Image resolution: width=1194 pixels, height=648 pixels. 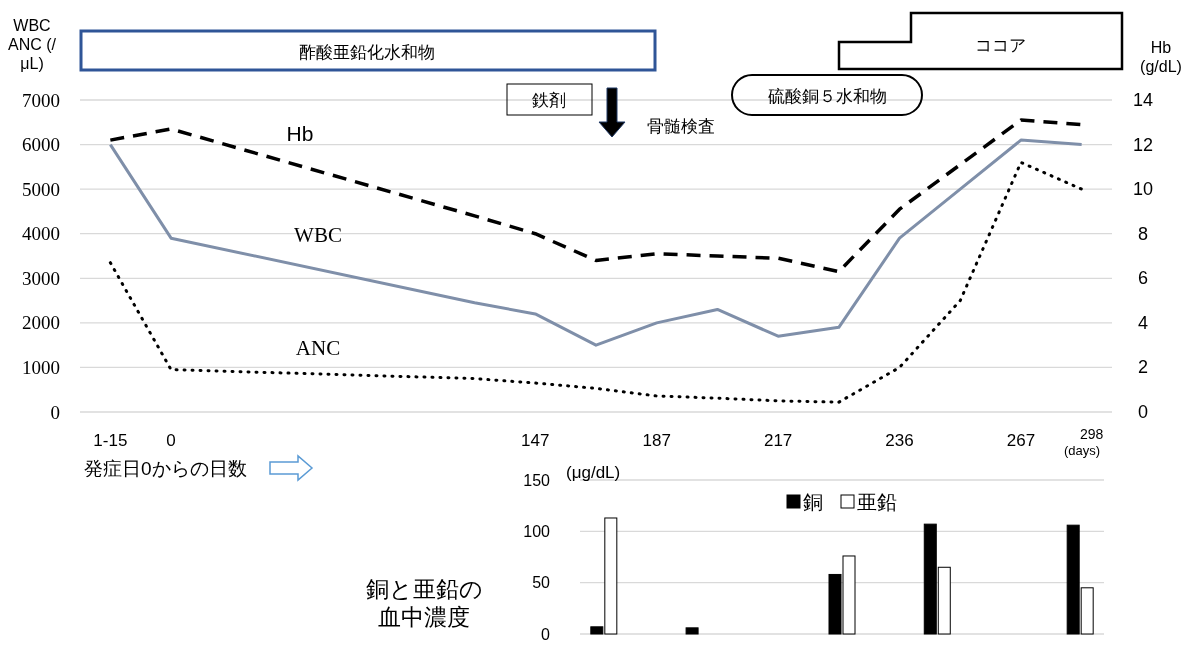 What do you see at coordinates (656, 440) in the screenshot?
I see `x-tick-label: 187` at bounding box center [656, 440].